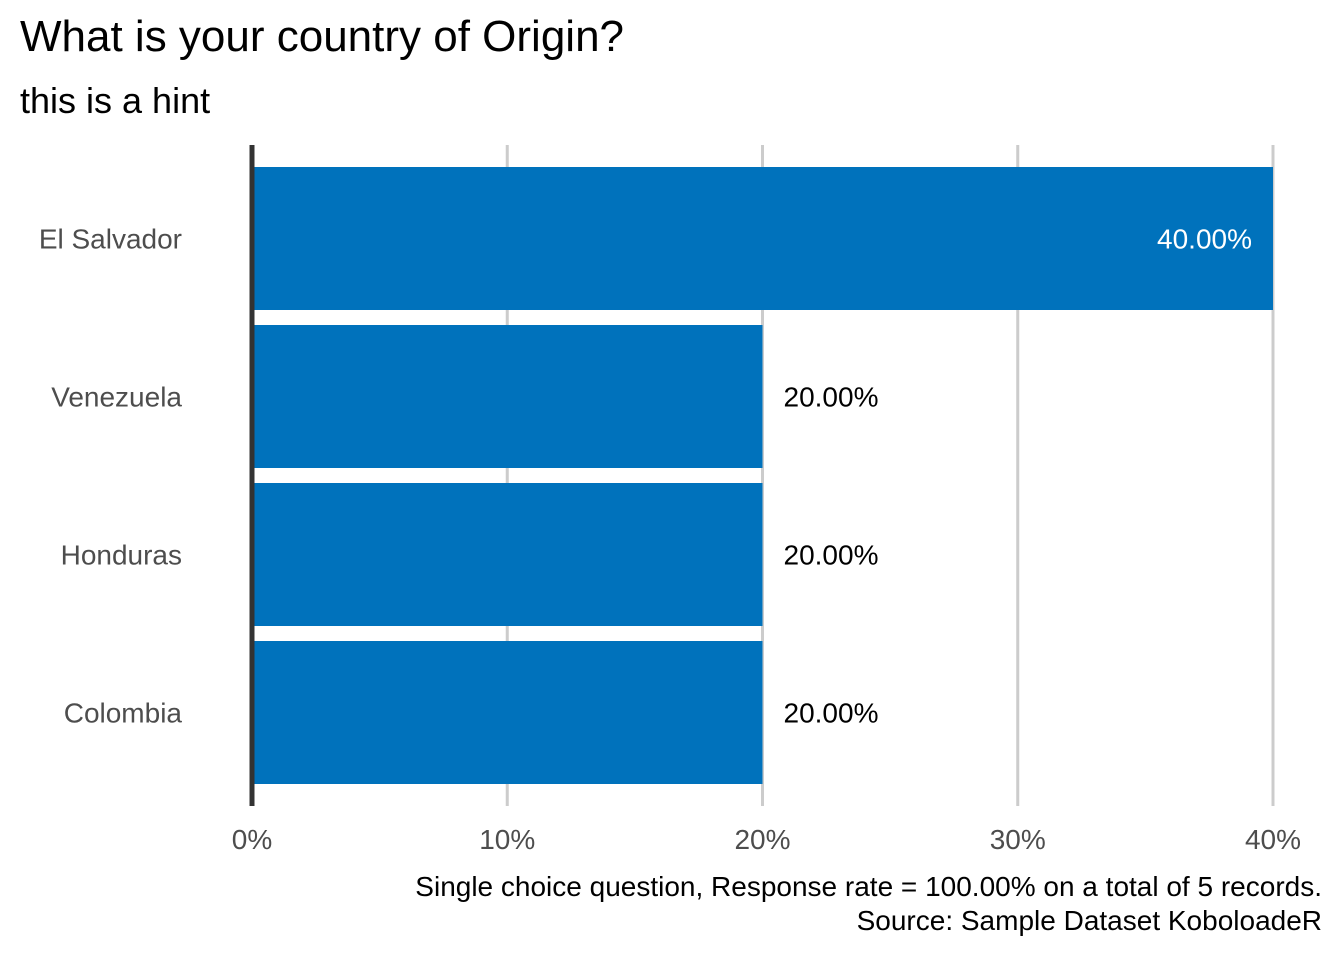  What do you see at coordinates (1018, 839) in the screenshot?
I see `x-tick-label: 30%` at bounding box center [1018, 839].